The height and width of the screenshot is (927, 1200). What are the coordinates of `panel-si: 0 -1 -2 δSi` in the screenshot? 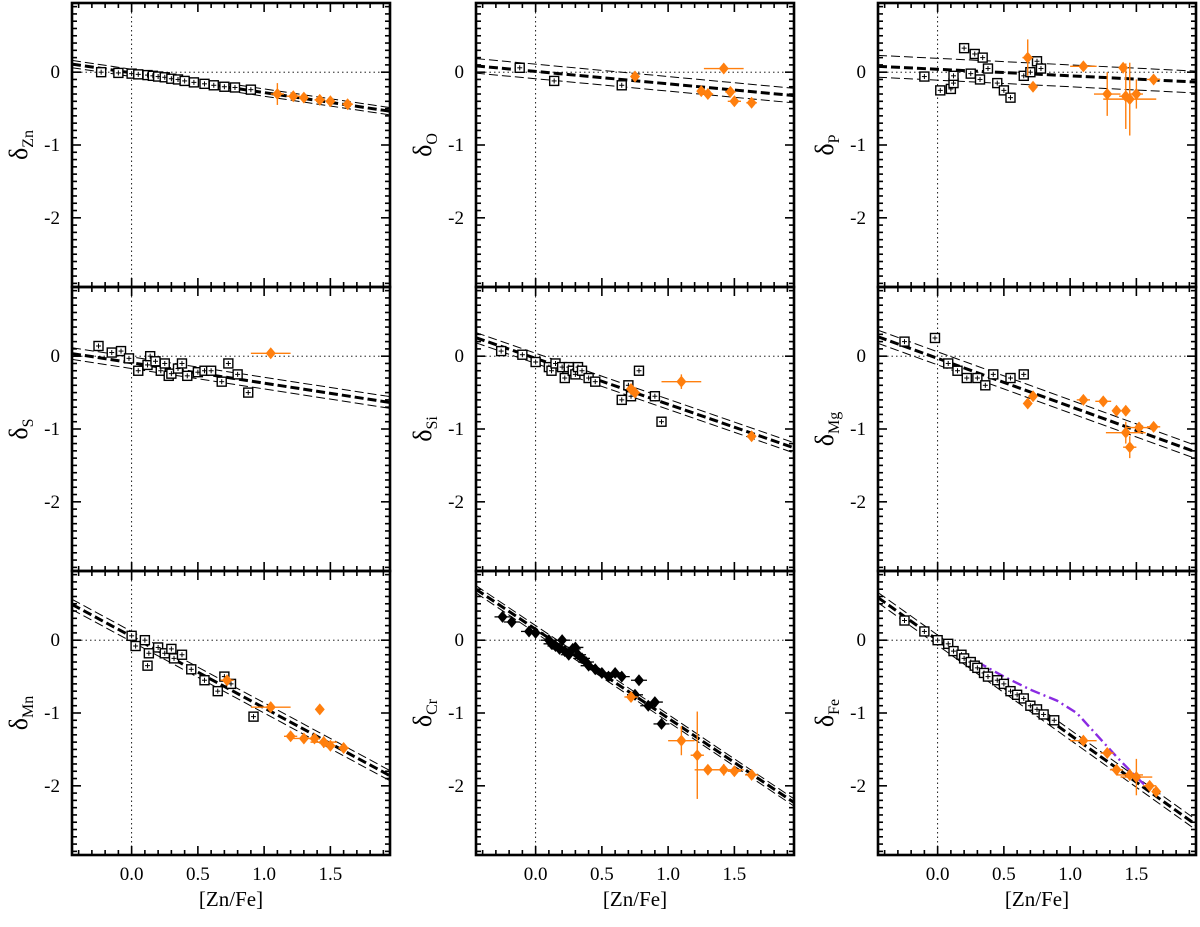 It's located at (602, 429).